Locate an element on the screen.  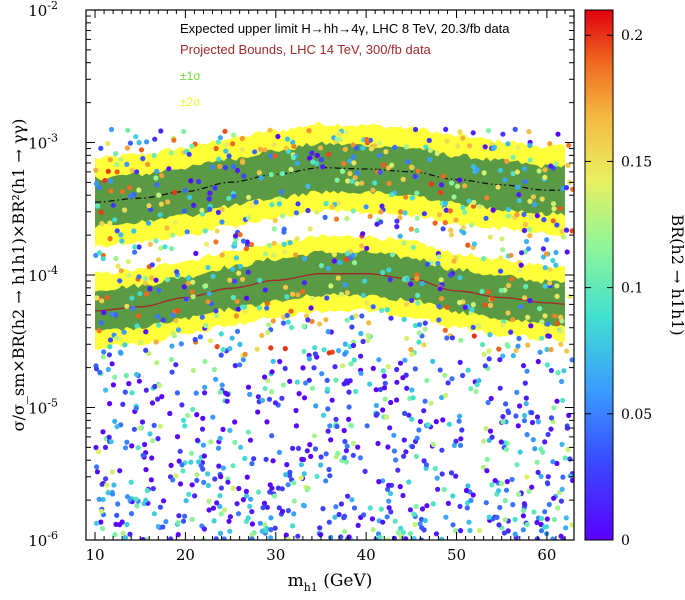
y-tick-label: 10-4 is located at coordinates (43, 274).